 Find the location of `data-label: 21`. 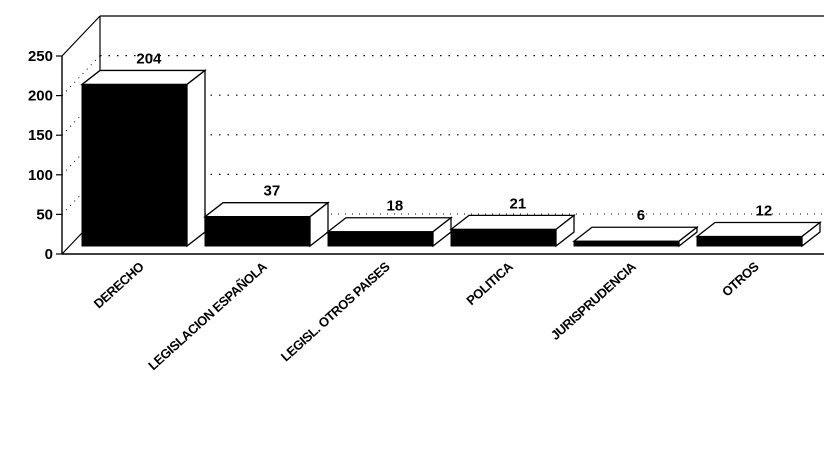

data-label: 21 is located at coordinates (518, 203).